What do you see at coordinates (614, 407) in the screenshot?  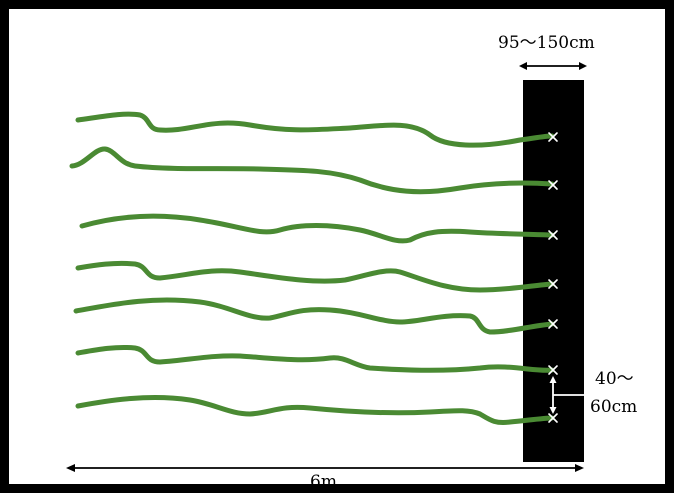 I see `row-spacing-label-line2: 60cm` at bounding box center [614, 407].